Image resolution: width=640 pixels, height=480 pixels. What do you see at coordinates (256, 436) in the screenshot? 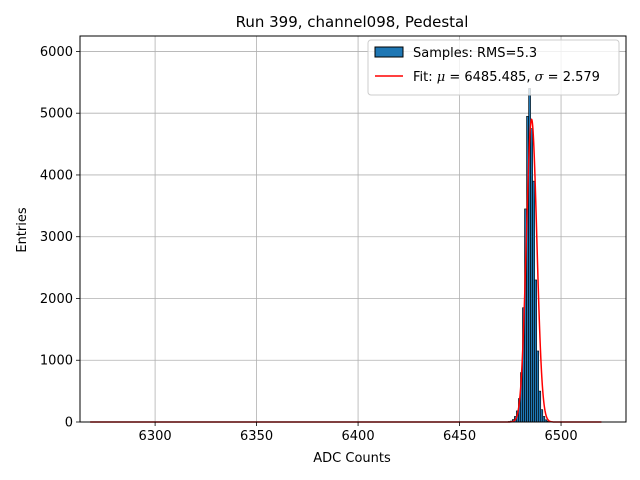
I see `x-tick-label: 6350` at bounding box center [256, 436].